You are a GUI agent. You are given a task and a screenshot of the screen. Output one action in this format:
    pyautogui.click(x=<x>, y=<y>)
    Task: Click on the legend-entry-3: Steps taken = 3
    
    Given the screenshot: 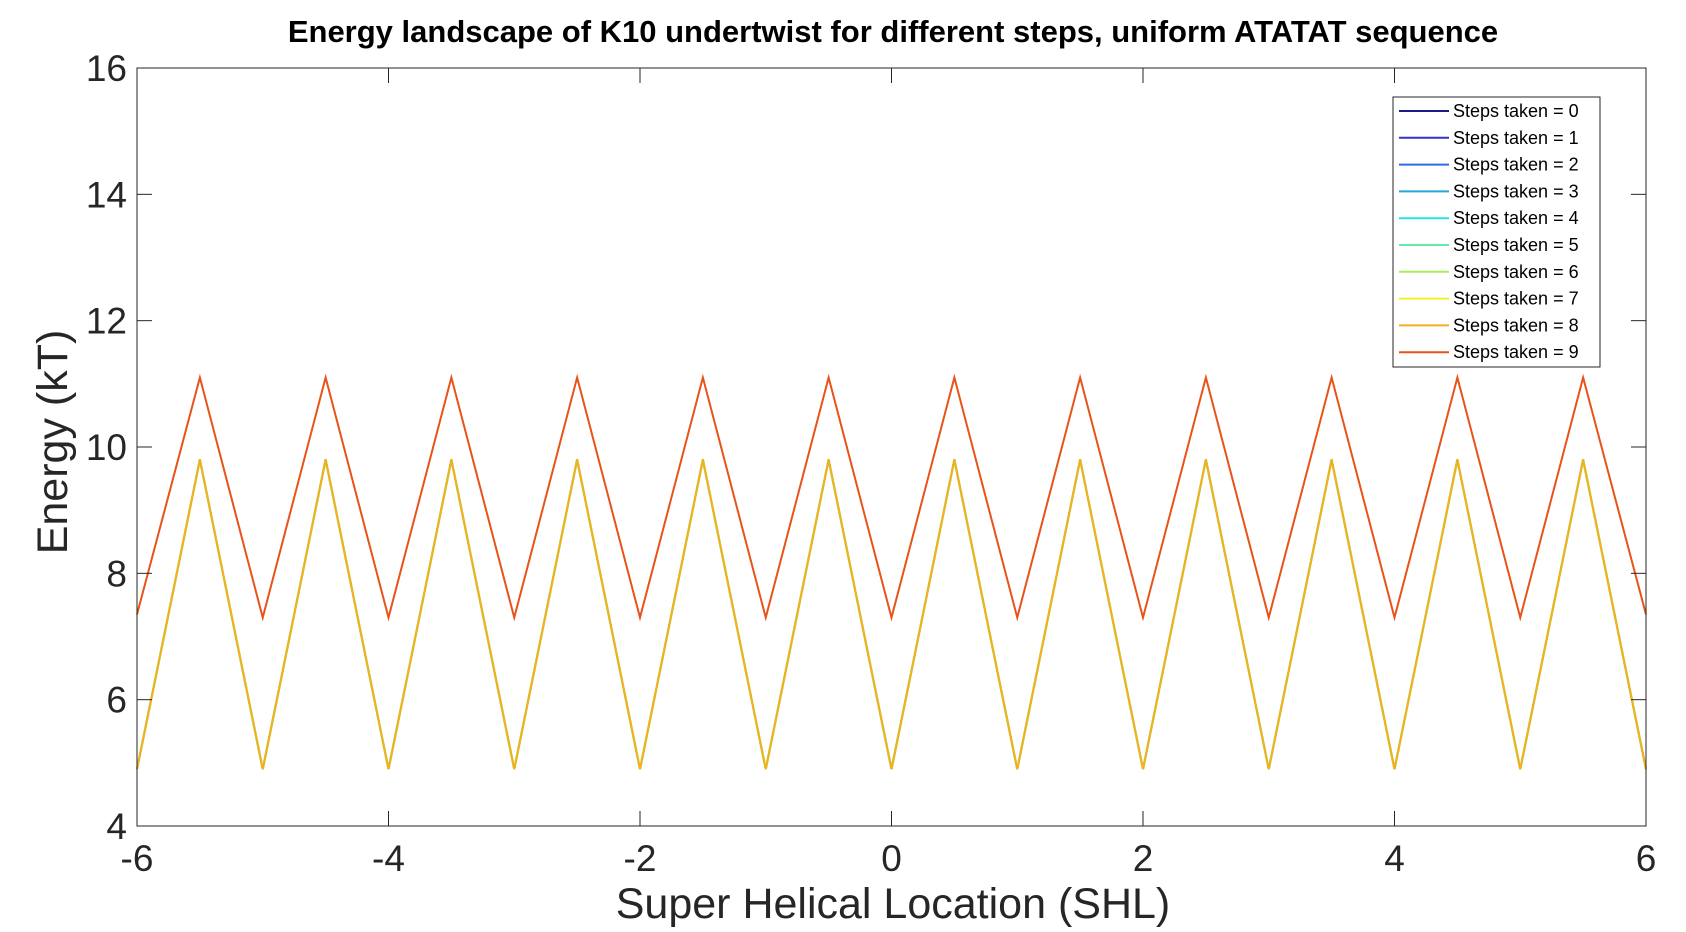 What is the action you would take?
    pyautogui.click(x=1516, y=191)
    